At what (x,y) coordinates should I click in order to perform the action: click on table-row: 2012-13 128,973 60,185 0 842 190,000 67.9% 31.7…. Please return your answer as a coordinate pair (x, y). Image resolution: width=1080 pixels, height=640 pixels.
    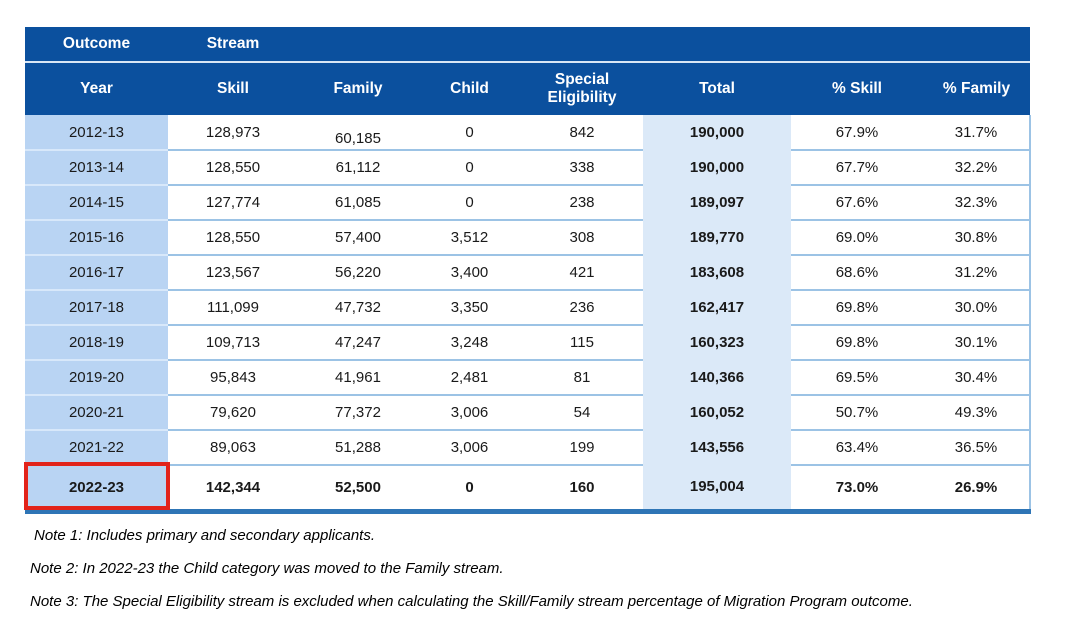
    Looking at the image, I should click on (528, 132).